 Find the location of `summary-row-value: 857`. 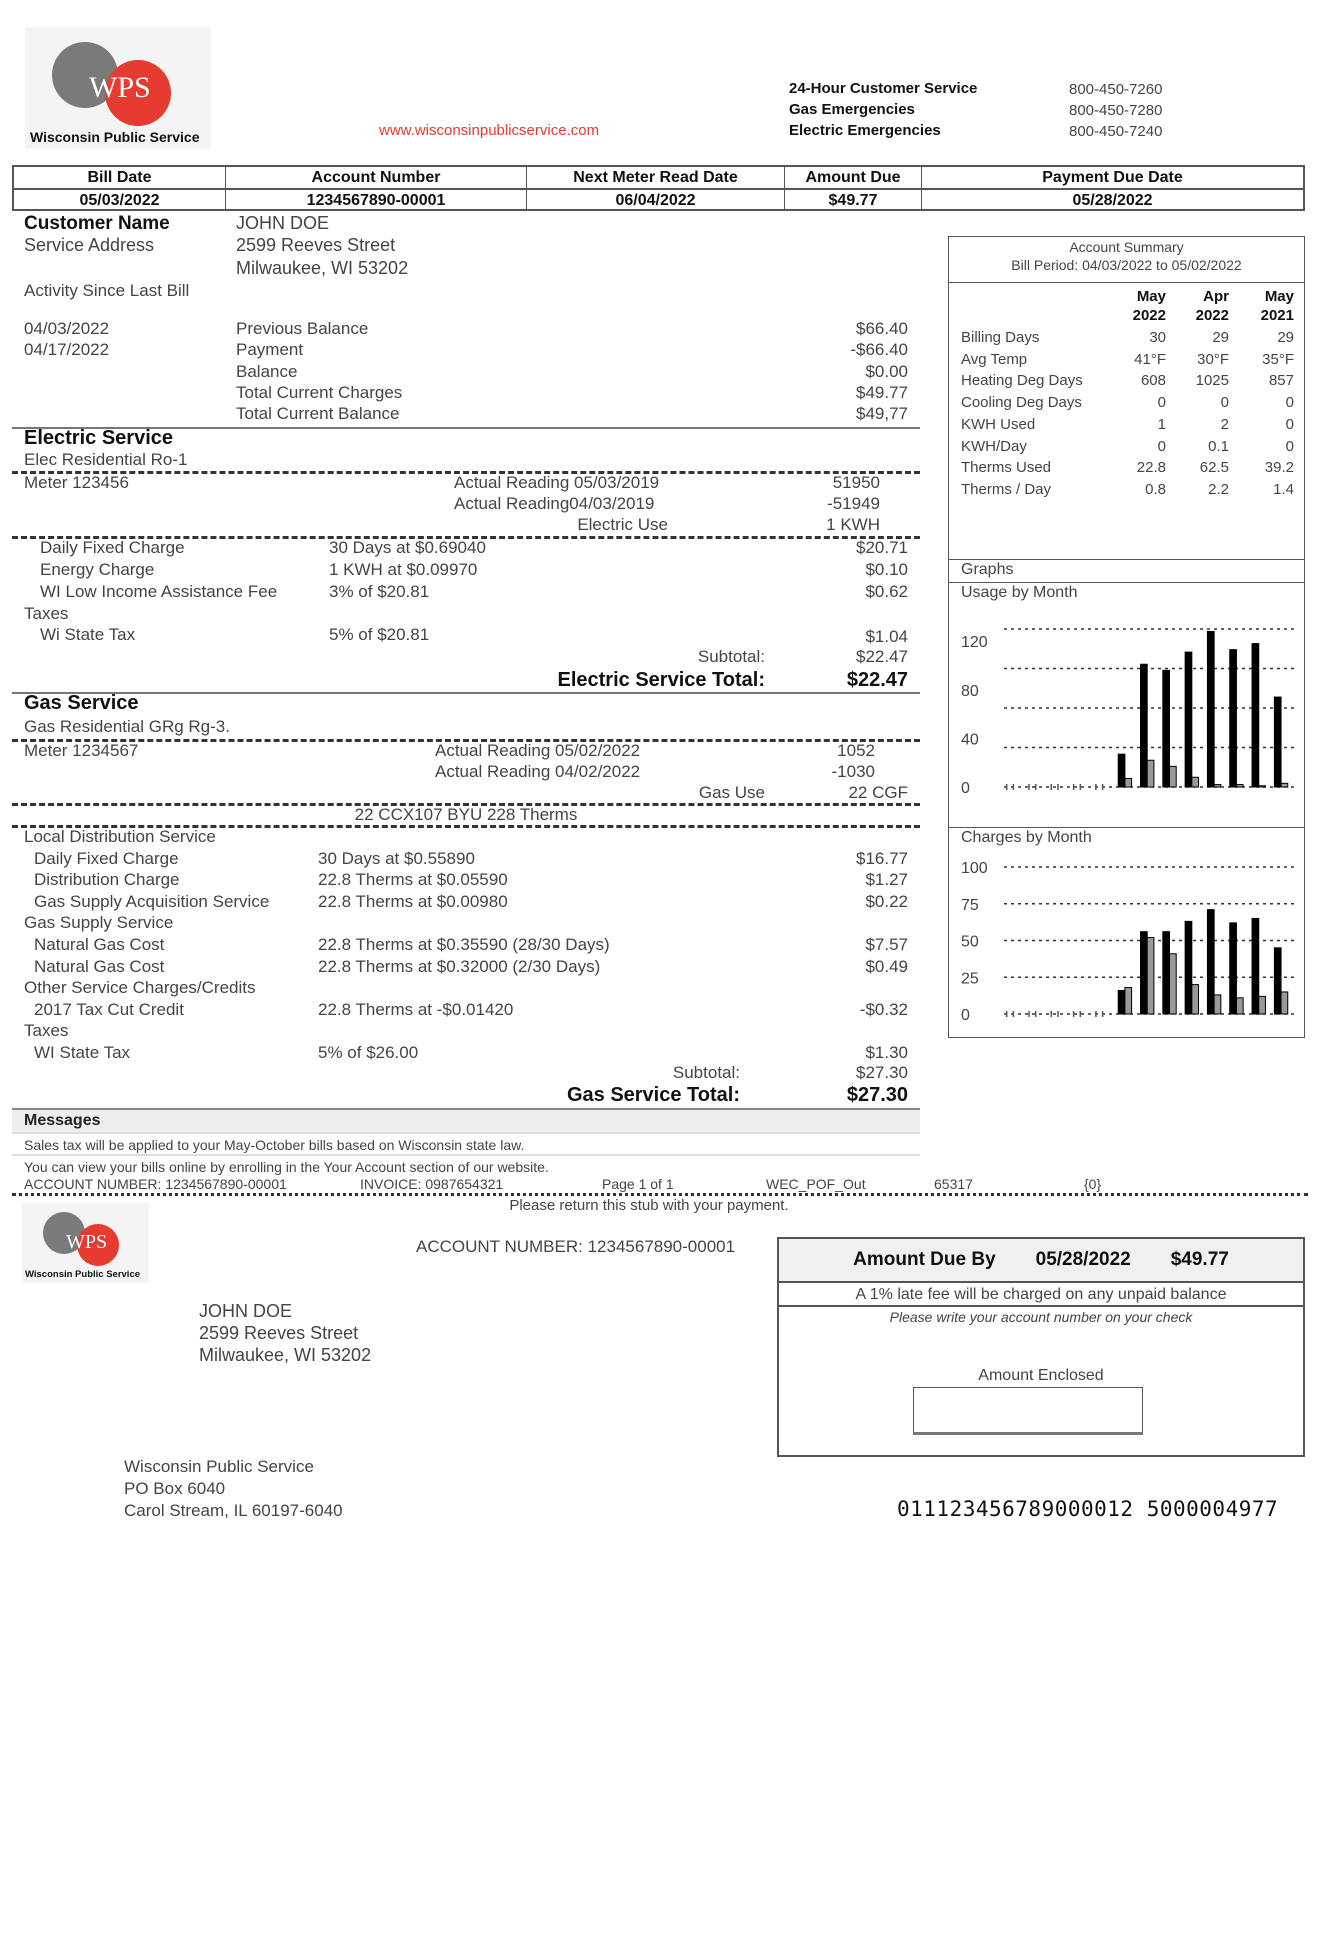

summary-row-value: 857 is located at coordinates (1281, 381).